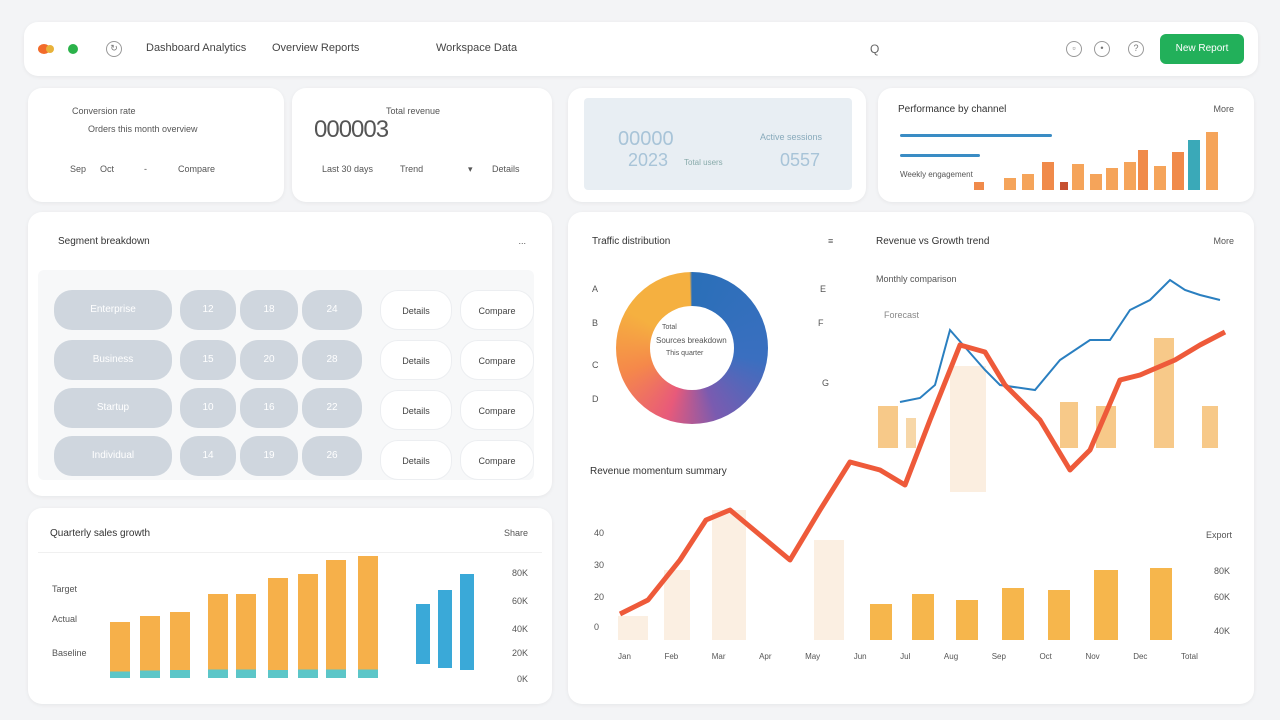 The width and height of the screenshot is (1280, 720). What do you see at coordinates (113, 456) in the screenshot?
I see `row-label: Individual` at bounding box center [113, 456].